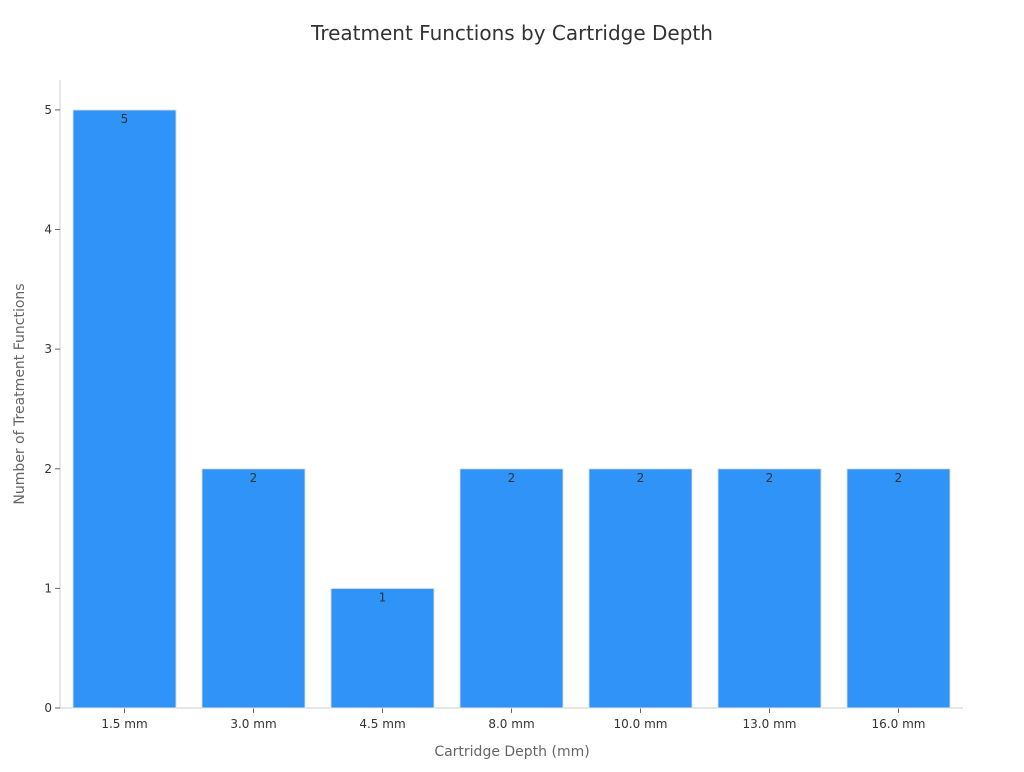  What do you see at coordinates (124, 724) in the screenshot?
I see `x-tick-label: 1.5 mm` at bounding box center [124, 724].